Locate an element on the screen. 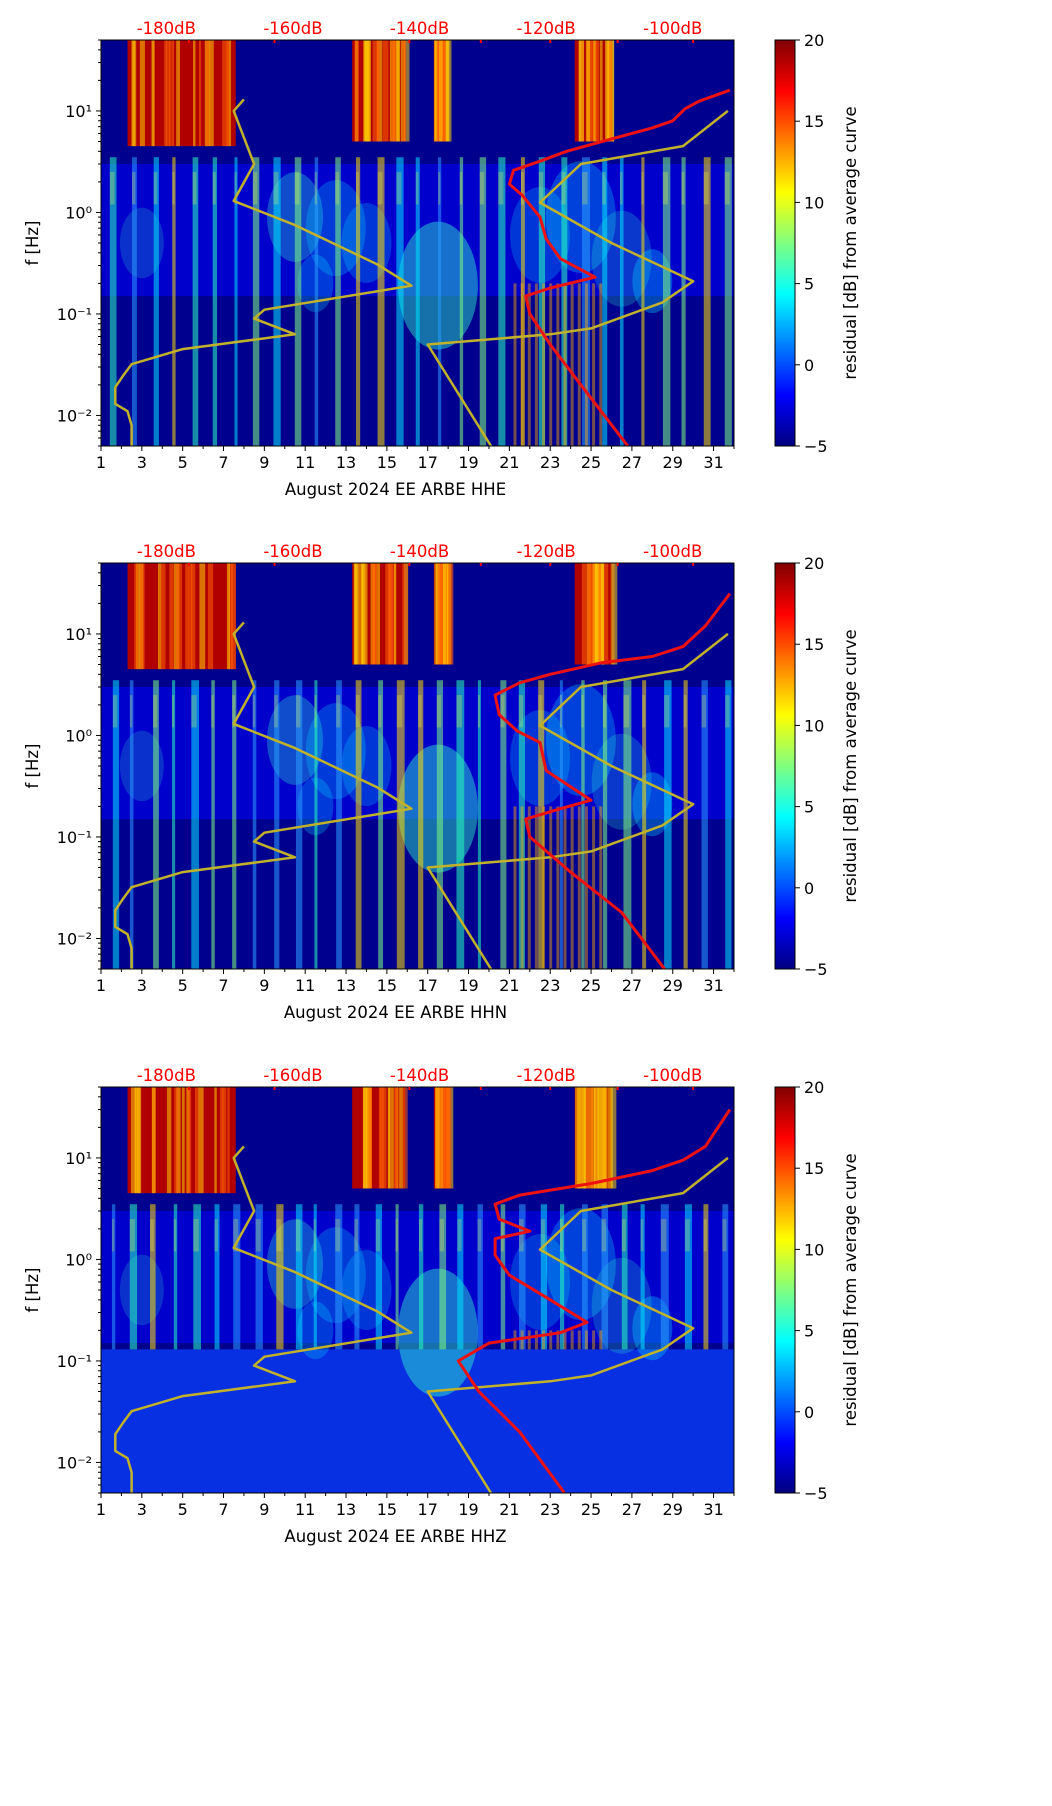 Image resolution: width=1052 pixels, height=1806 pixels. high-frequency-block is located at coordinates (181, 1140).